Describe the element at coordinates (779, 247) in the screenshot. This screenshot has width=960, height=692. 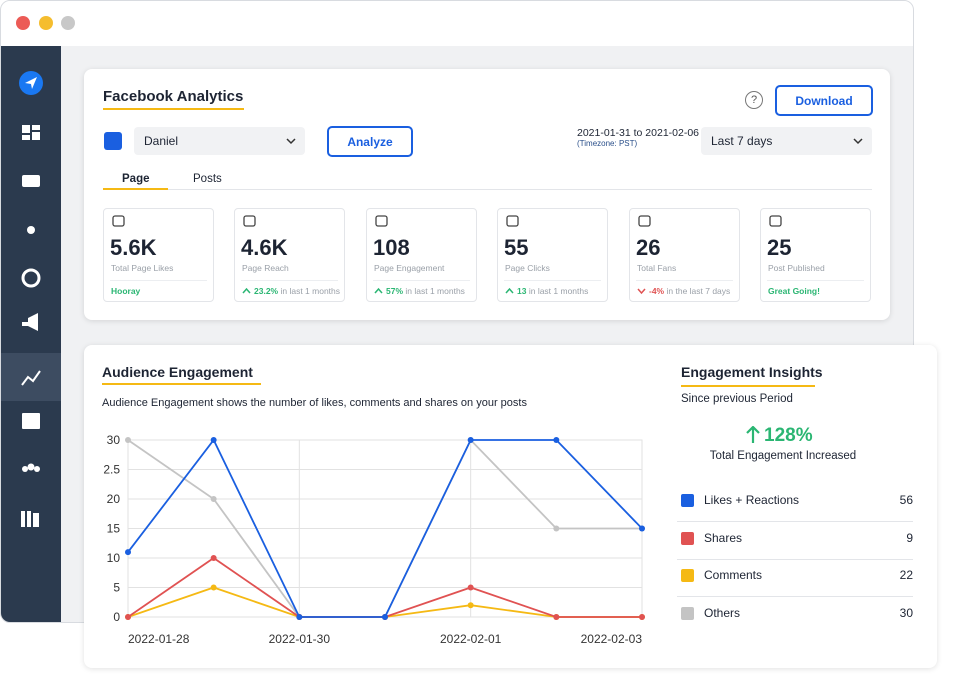
I see `stat-value: 25` at that location.